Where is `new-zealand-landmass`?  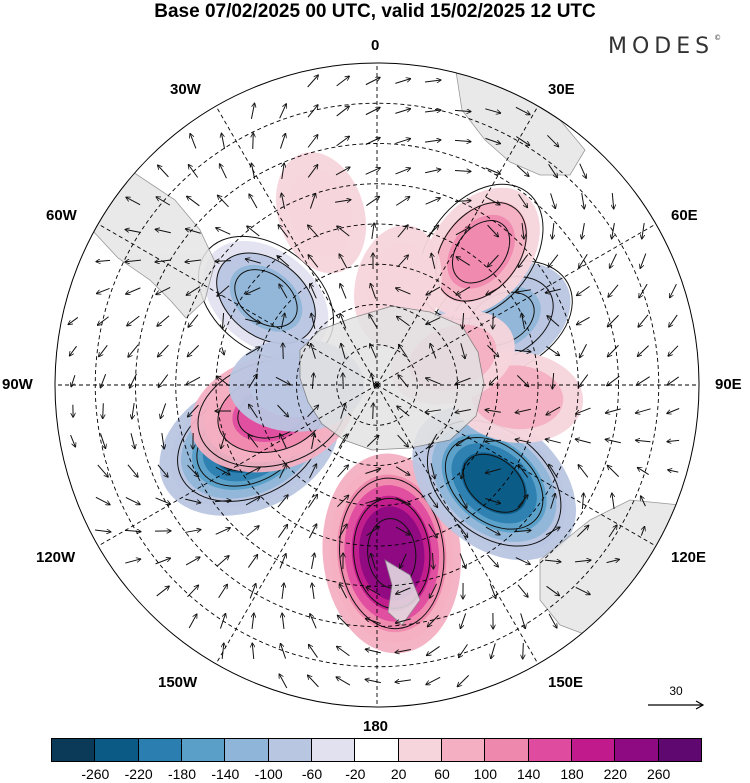 new-zealand-landmass is located at coordinates (402, 592).